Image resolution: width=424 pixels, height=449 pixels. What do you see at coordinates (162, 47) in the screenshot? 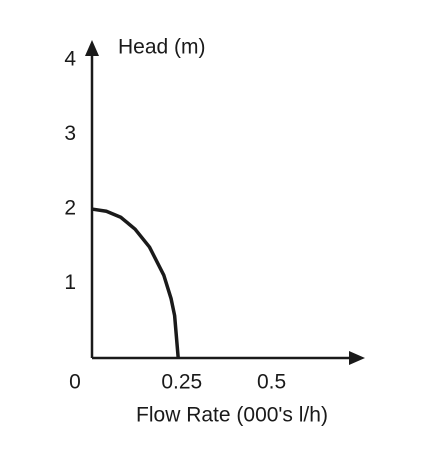
I see `y-axis-label: Head (m)` at bounding box center [162, 47].